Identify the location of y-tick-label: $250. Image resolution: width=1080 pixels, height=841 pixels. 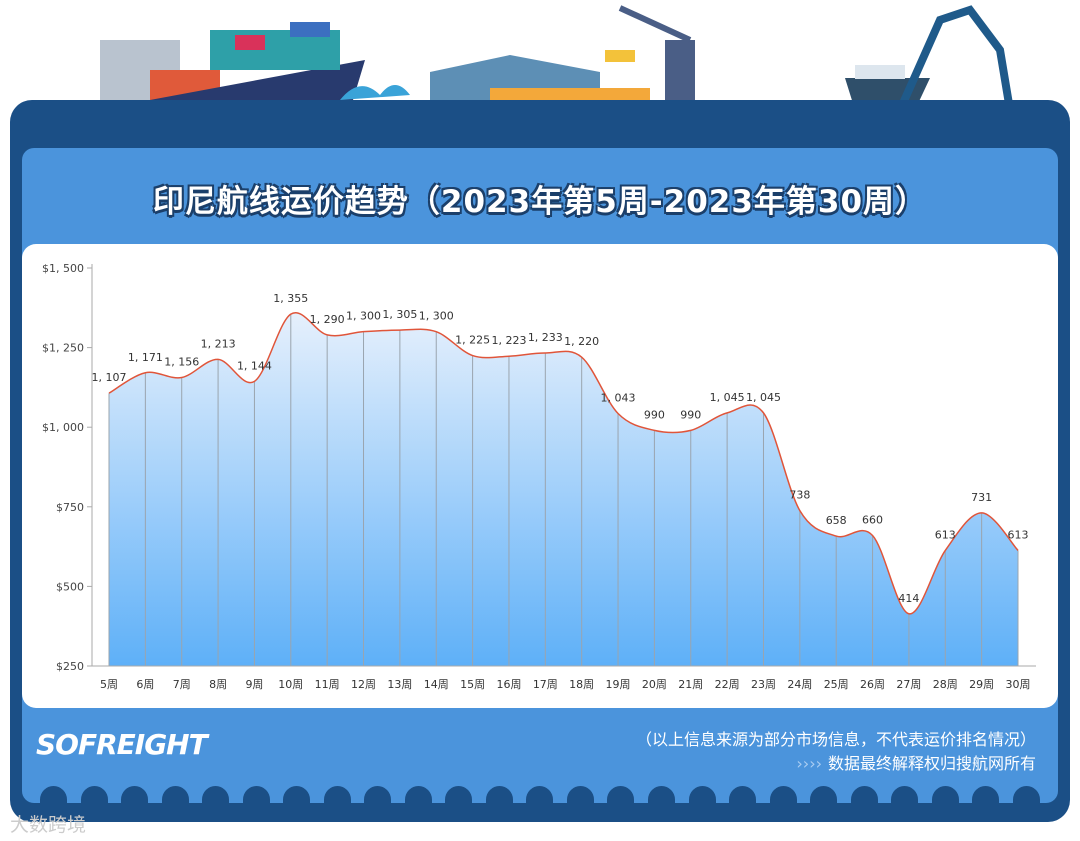
(70, 666).